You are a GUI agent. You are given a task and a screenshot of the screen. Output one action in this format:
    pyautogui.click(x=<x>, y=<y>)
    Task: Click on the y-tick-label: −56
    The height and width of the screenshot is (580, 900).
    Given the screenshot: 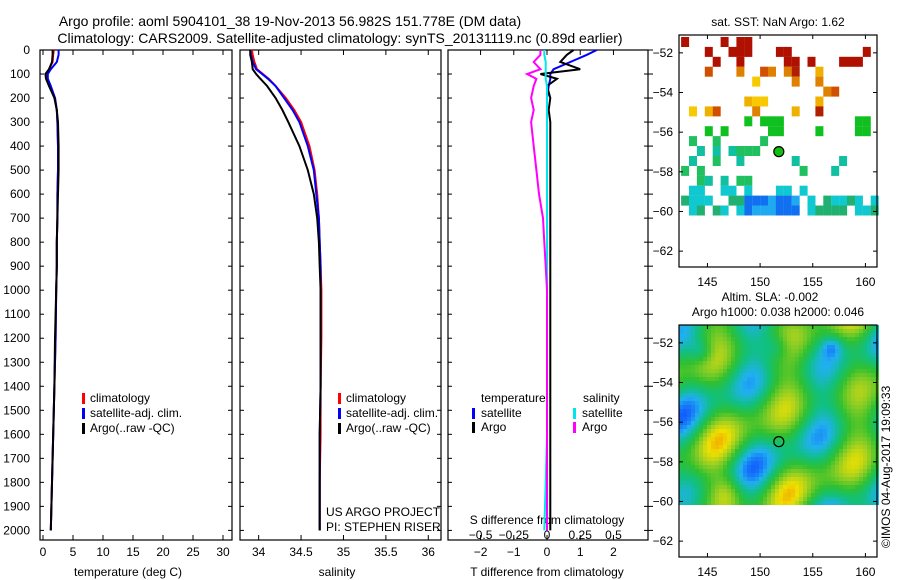 What is the action you would take?
    pyautogui.click(x=663, y=422)
    